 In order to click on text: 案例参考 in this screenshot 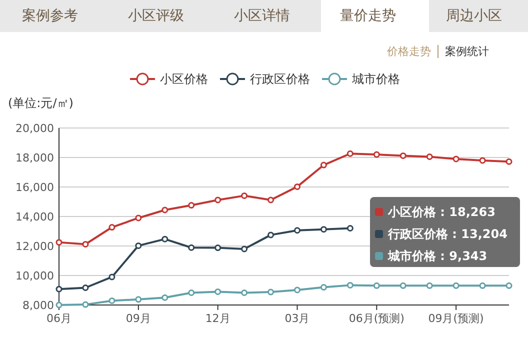, I will do `click(50, 15)`.